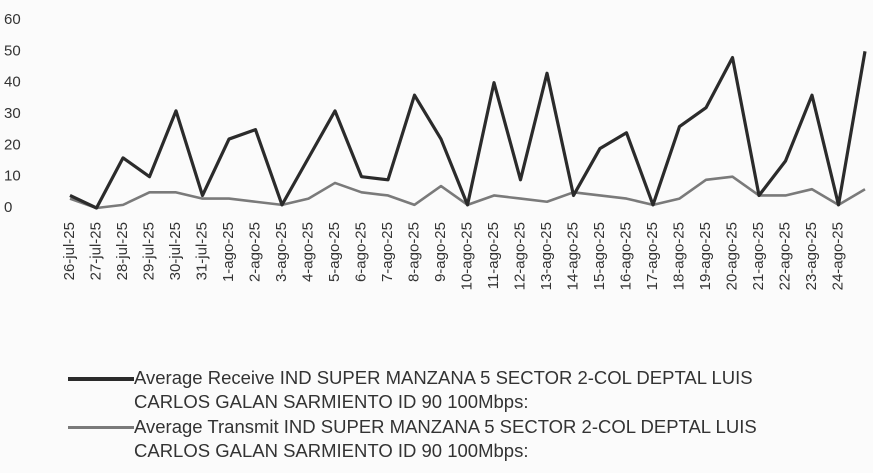  What do you see at coordinates (8, 207) in the screenshot?
I see `y-tick-label: 0` at bounding box center [8, 207].